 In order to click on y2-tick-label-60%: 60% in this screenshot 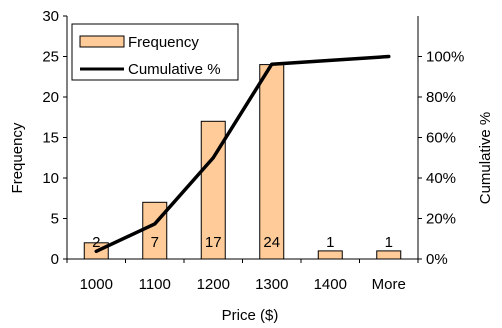, I will do `click(441, 138)`.